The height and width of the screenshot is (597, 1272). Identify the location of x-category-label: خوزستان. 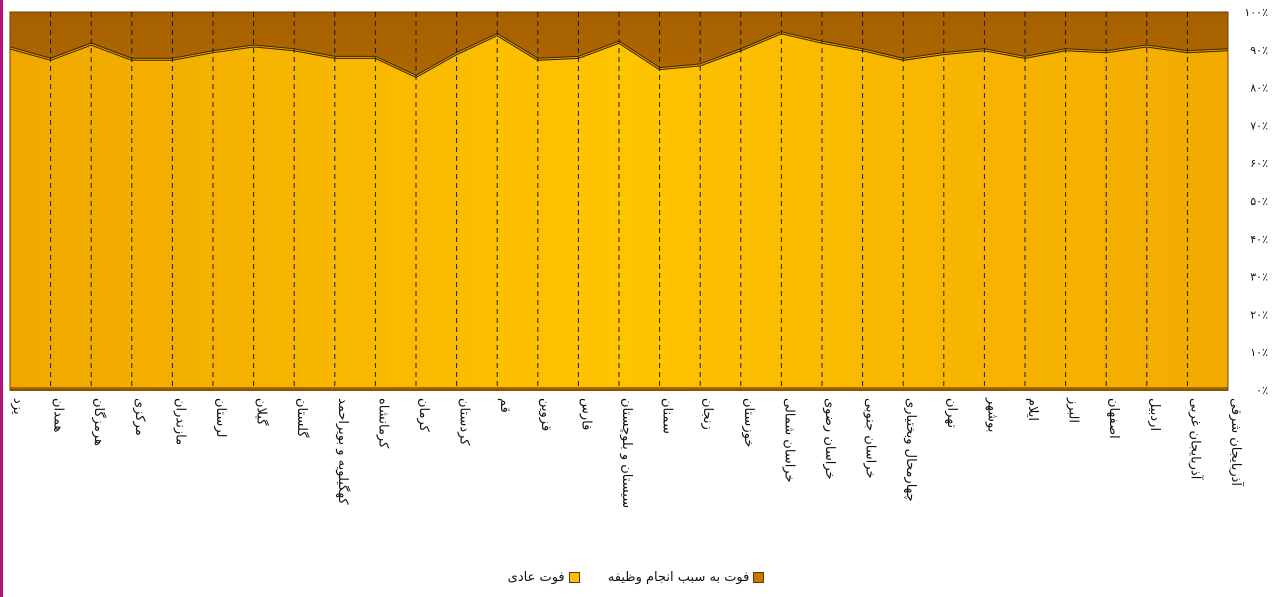
(748, 422).